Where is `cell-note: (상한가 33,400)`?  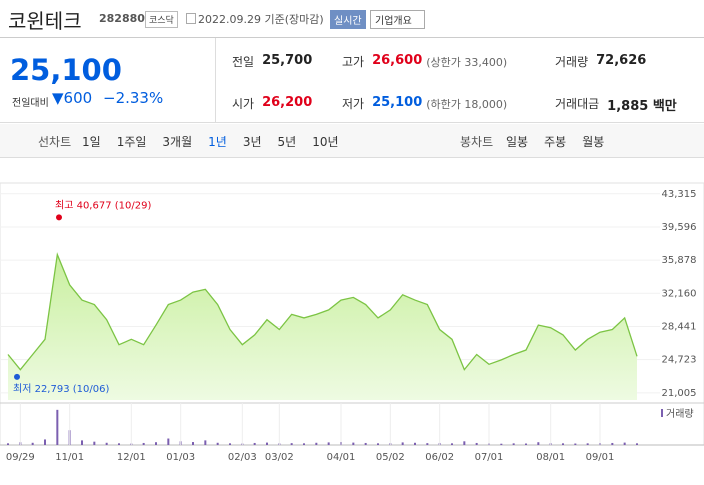
cell-note: (상한가 33,400) is located at coordinates (467, 62).